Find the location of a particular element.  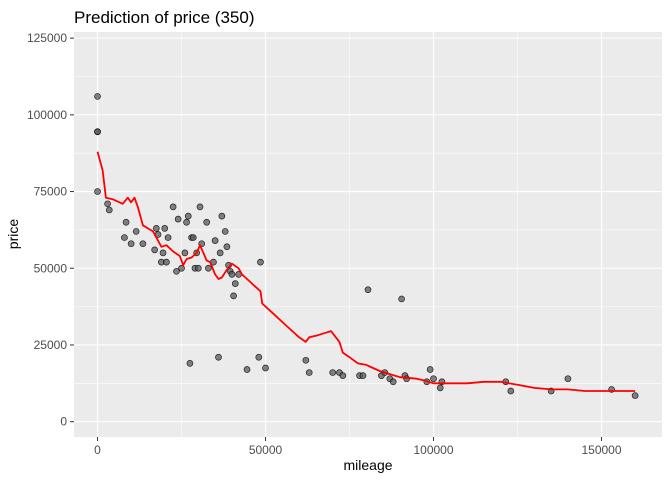

x-tick-label: 100000 is located at coordinates (433, 450).